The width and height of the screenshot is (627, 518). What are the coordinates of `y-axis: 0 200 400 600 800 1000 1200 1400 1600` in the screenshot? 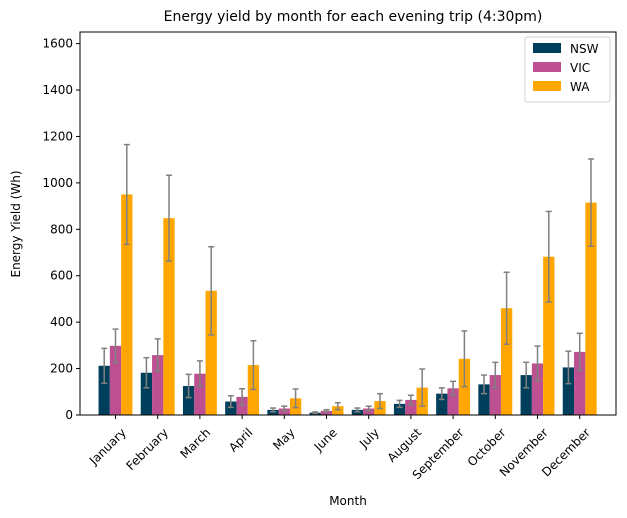 It's located at (61, 229).